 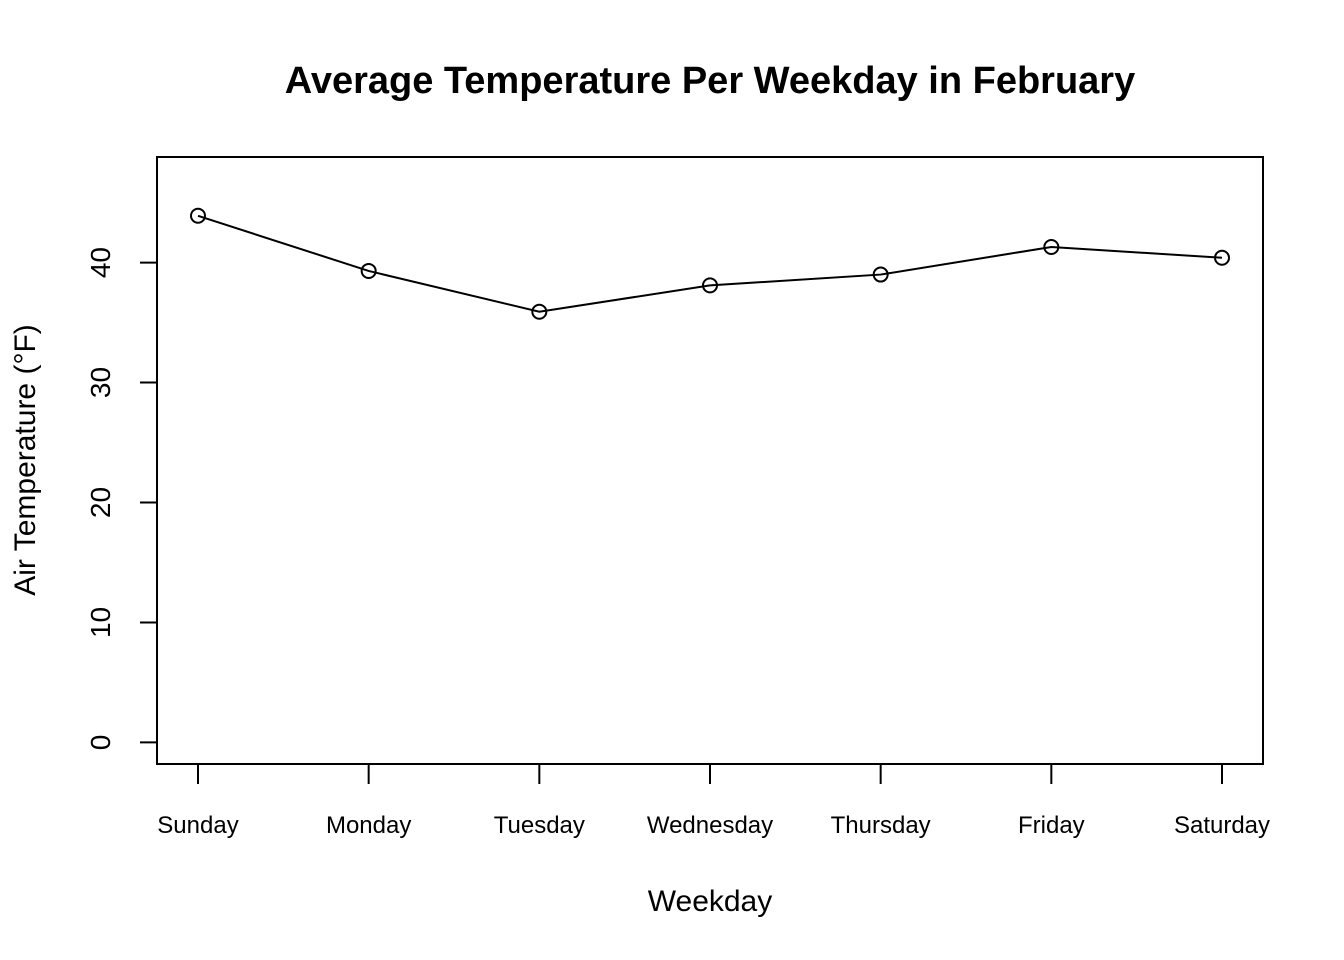 What do you see at coordinates (100, 502) in the screenshot?
I see `y-tick-label: 20` at bounding box center [100, 502].